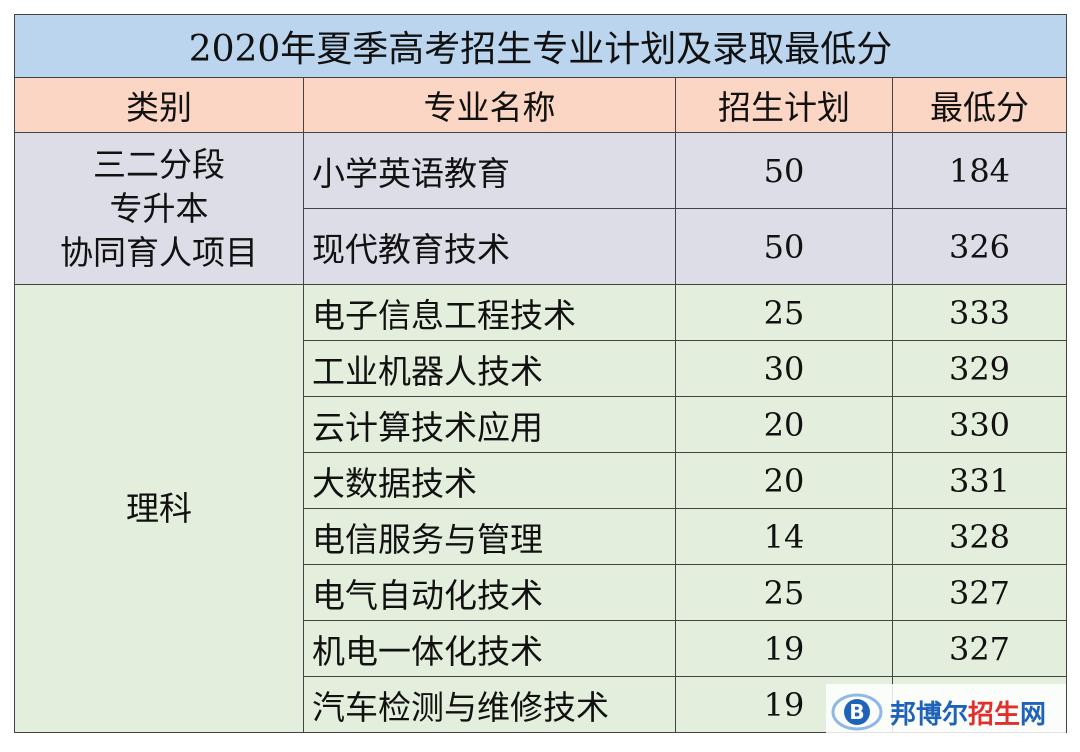  Describe the element at coordinates (489, 170) in the screenshot. I see `major-cell: 小学英语教育` at that location.